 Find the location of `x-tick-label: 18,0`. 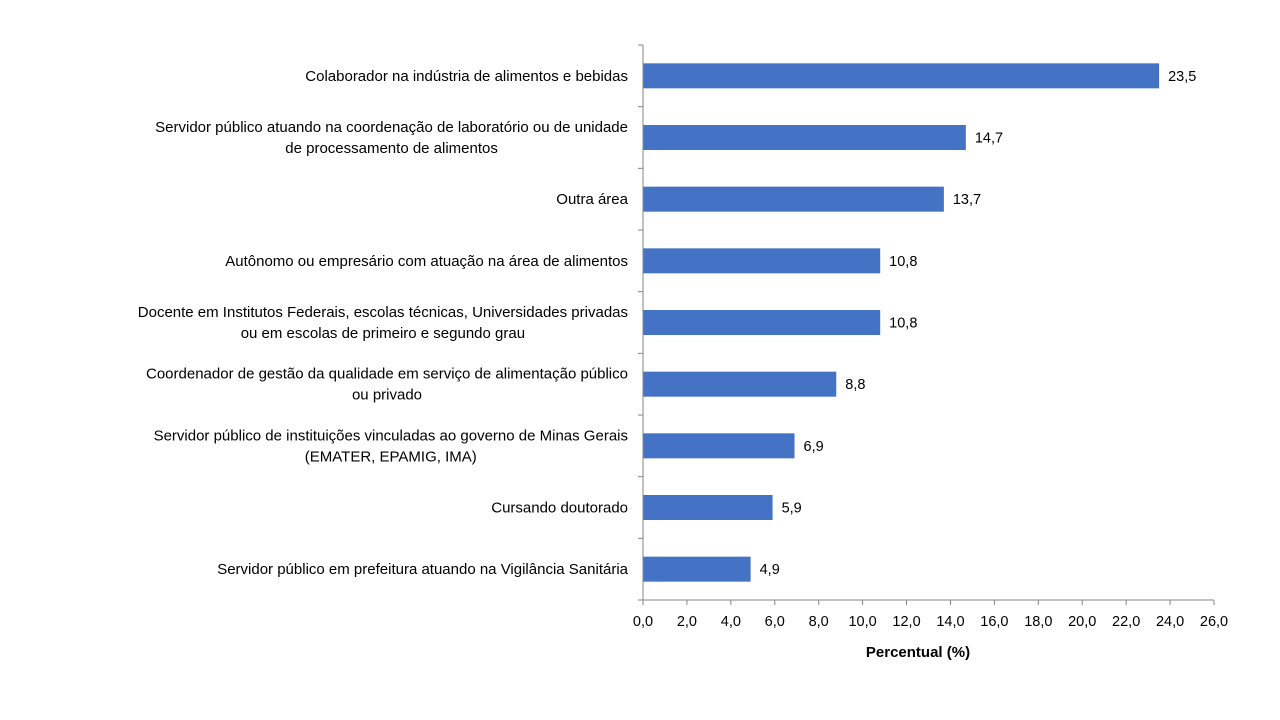

x-tick-label: 18,0 is located at coordinates (1038, 622).